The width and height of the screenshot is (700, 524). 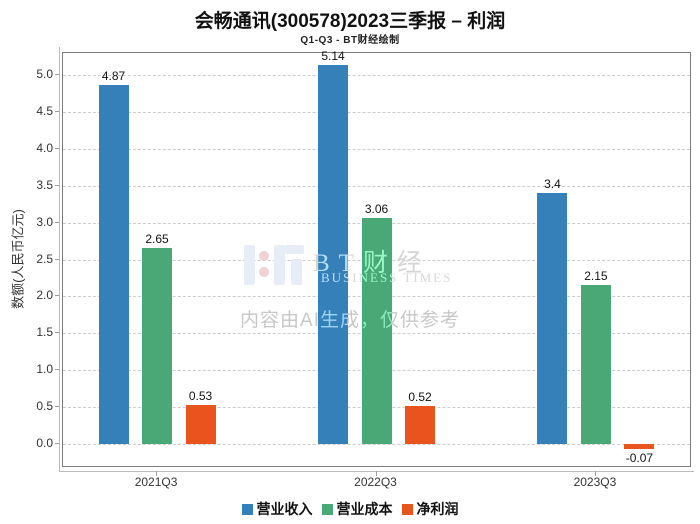 What do you see at coordinates (333, 55) in the screenshot?
I see `bar-value-operating-revenue-2022Q3: 5.14` at bounding box center [333, 55].